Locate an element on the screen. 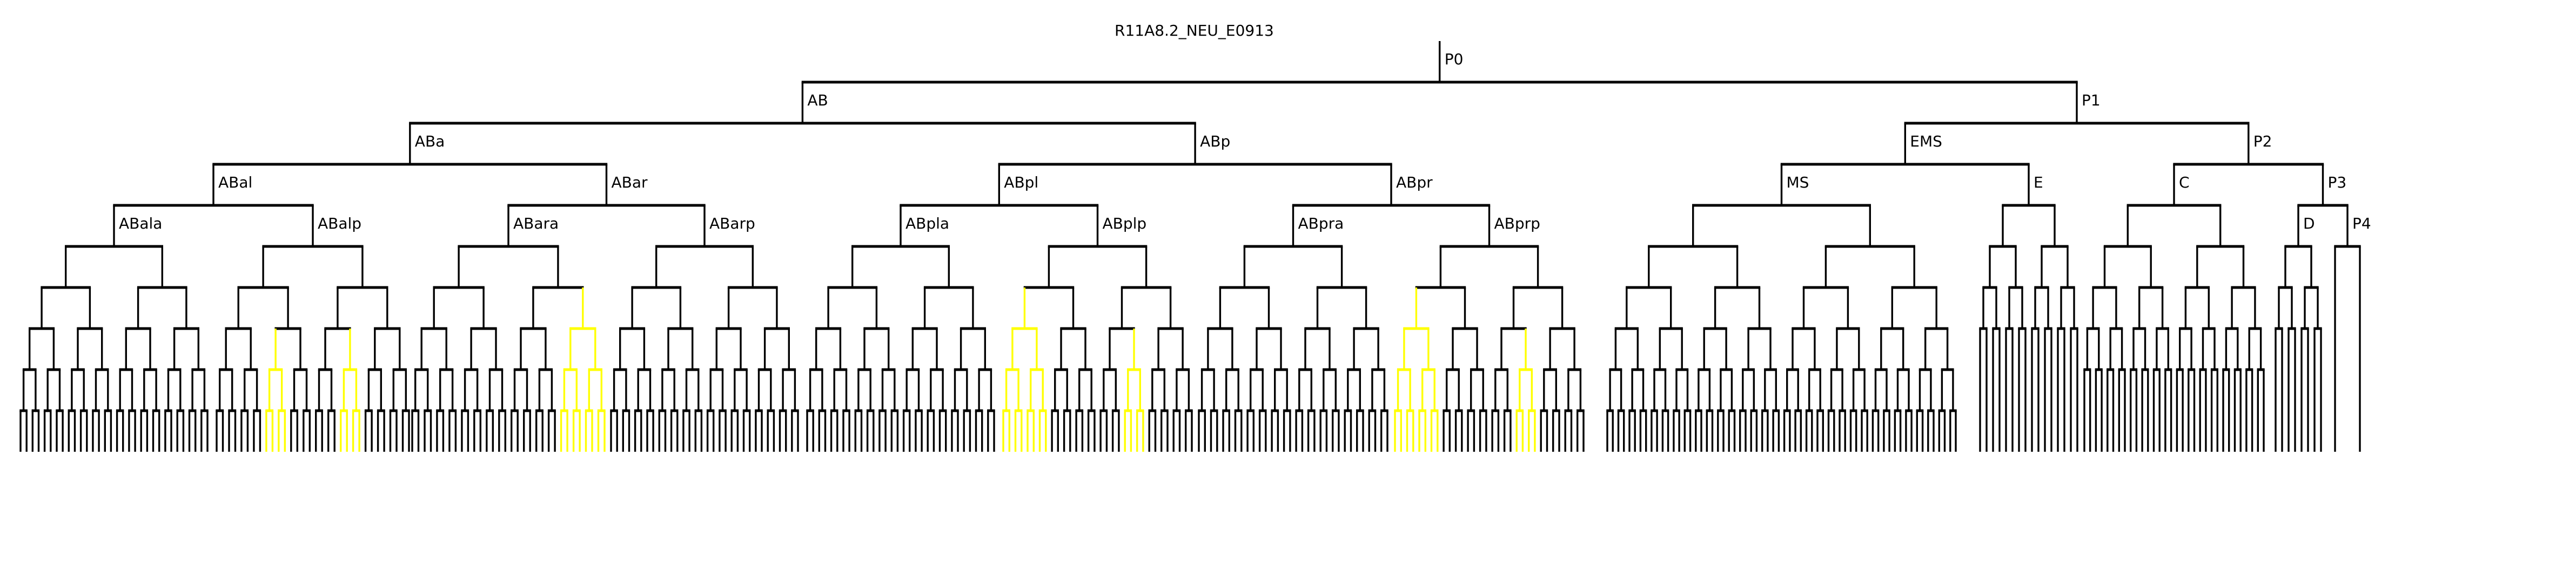 This screenshot has width=2576, height=562. node-label-MS: MS is located at coordinates (1798, 182).